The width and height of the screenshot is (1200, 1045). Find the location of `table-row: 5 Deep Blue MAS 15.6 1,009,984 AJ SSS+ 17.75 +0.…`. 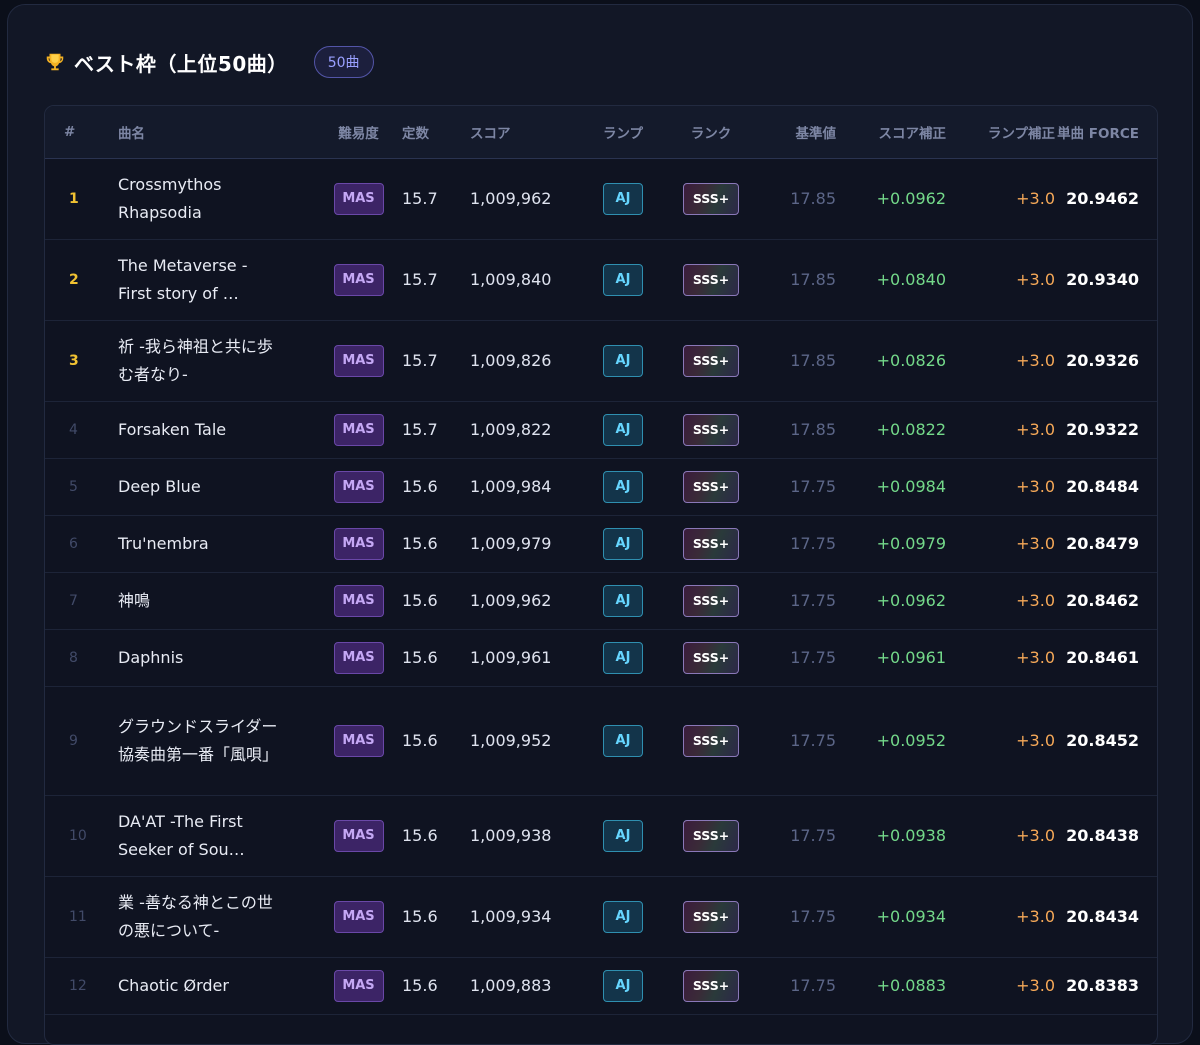

table-row: 5 Deep Blue MAS 15.6 1,009,984 AJ SSS+ 17.75 +0.… is located at coordinates (601, 487).